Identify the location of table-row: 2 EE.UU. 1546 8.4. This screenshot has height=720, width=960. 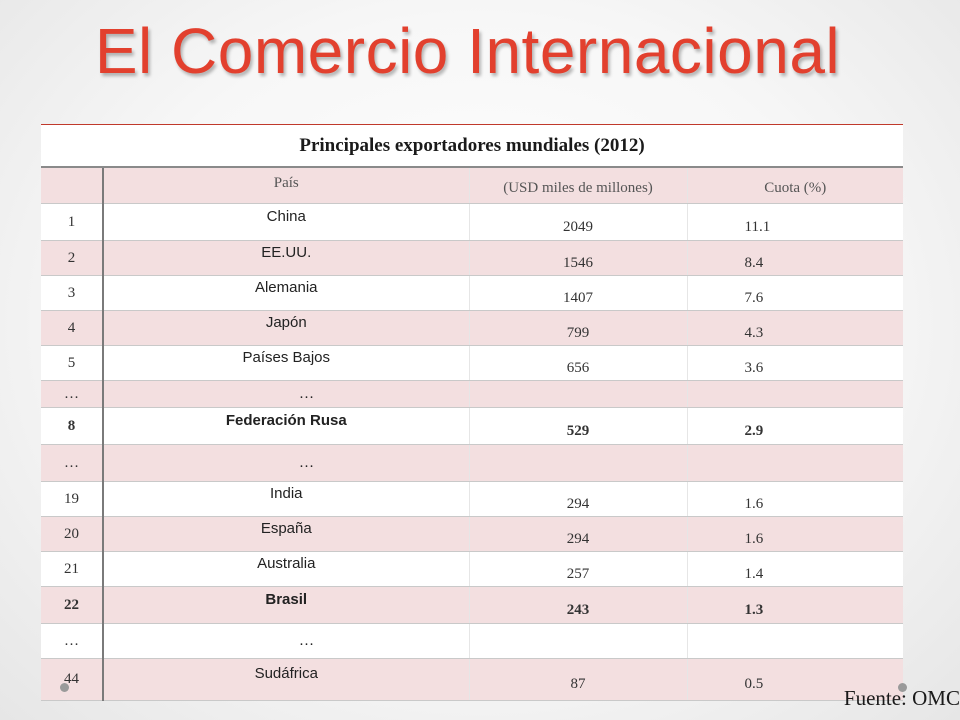
(472, 258).